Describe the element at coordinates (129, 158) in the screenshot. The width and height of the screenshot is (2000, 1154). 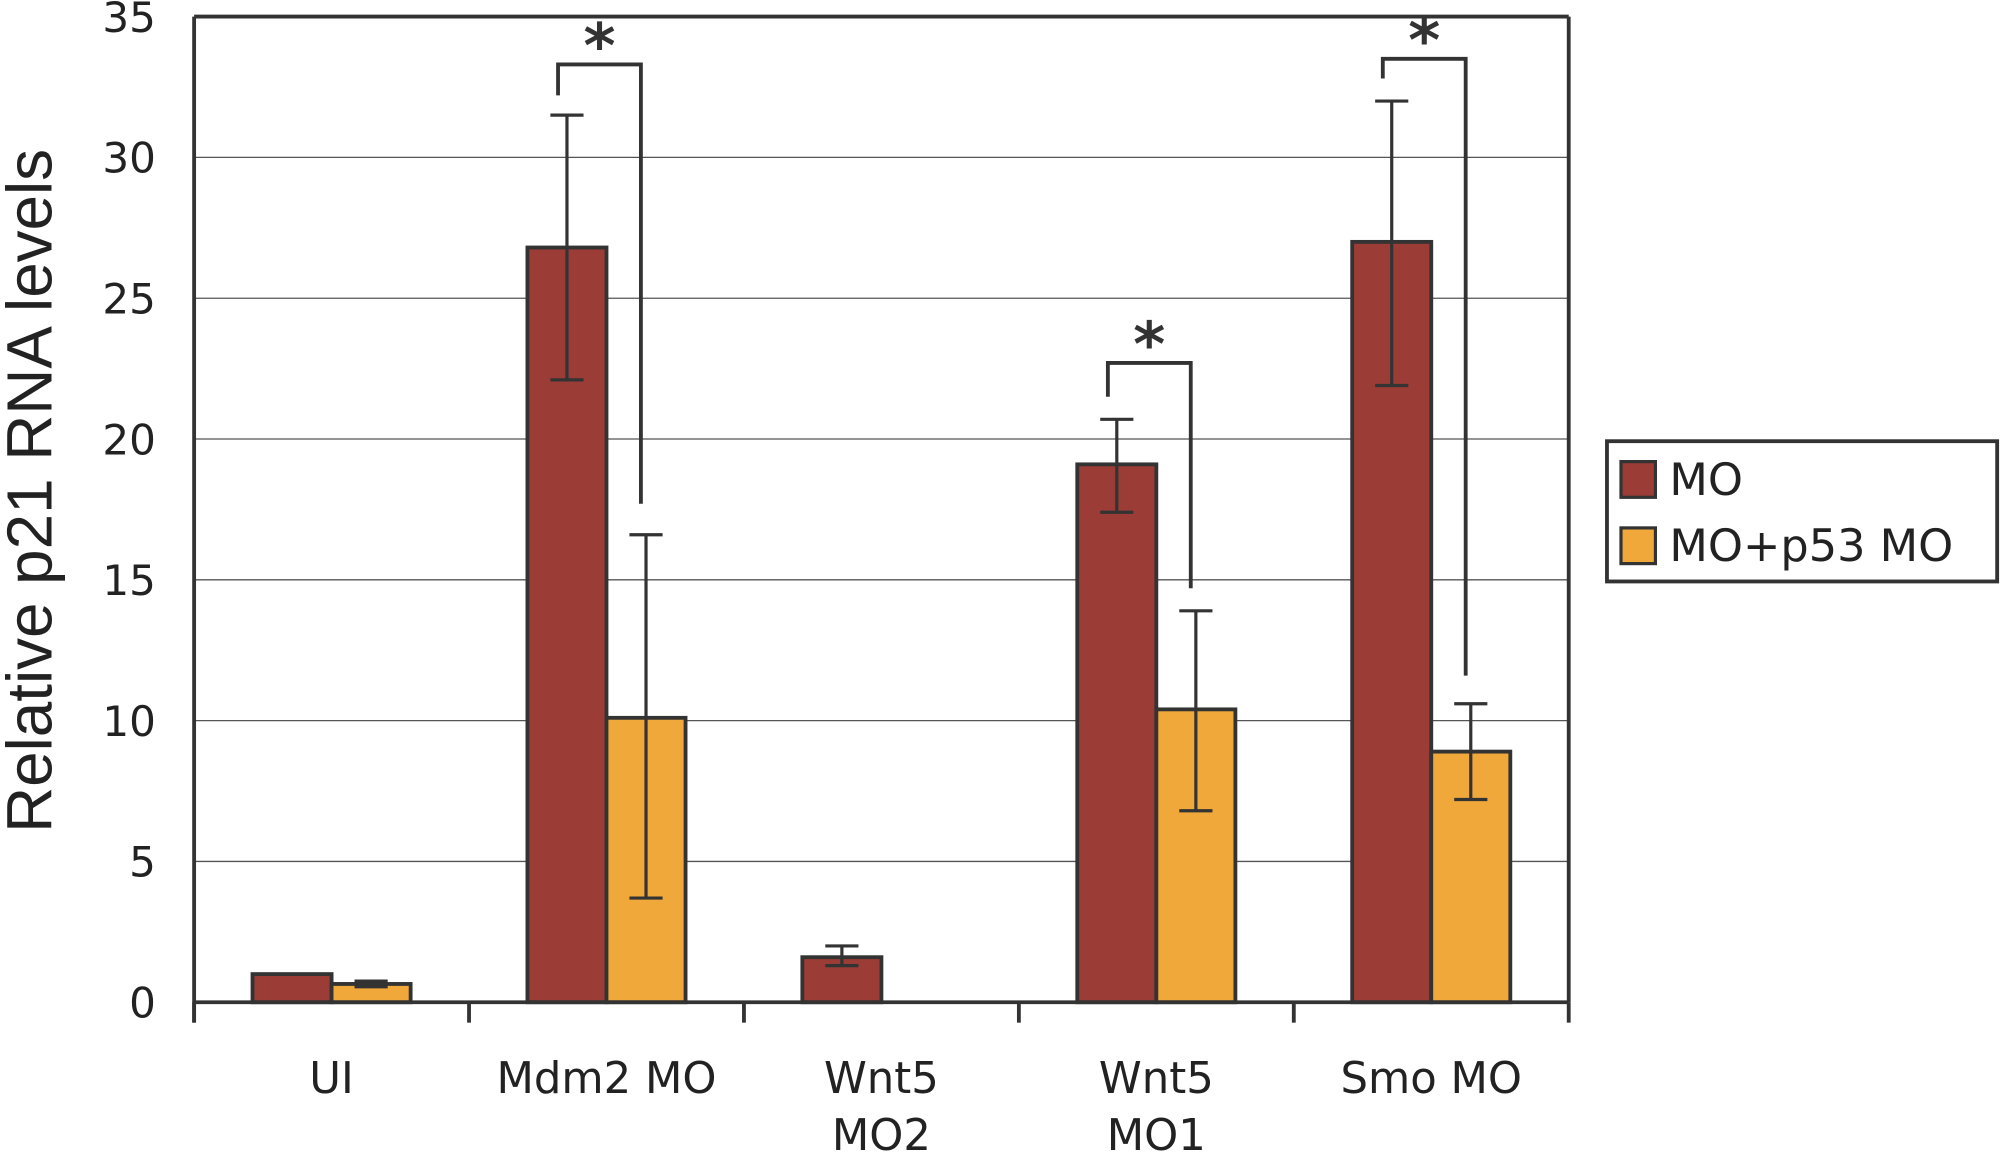
I see `y-tick-label: 30` at that location.